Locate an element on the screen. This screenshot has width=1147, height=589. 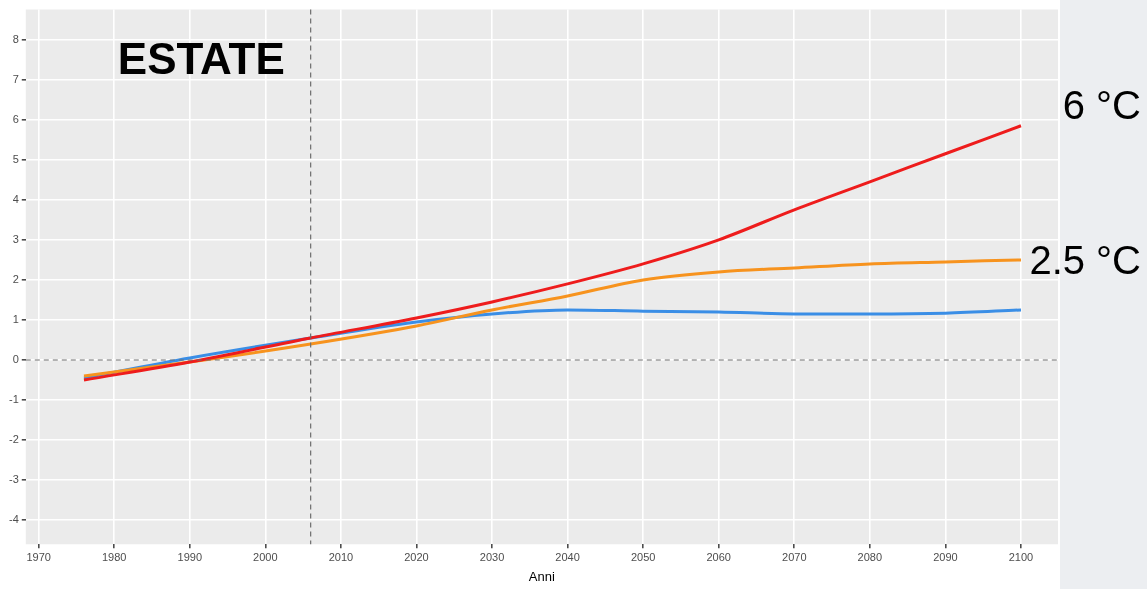
y-tick-label: -4 is located at coordinates (14, 519).